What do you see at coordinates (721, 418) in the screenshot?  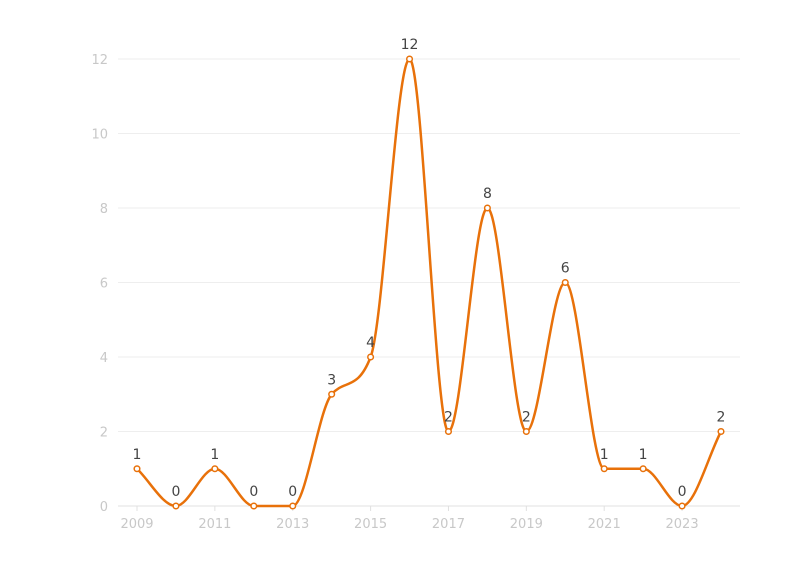 I see `data-label-2024: 2` at bounding box center [721, 418].